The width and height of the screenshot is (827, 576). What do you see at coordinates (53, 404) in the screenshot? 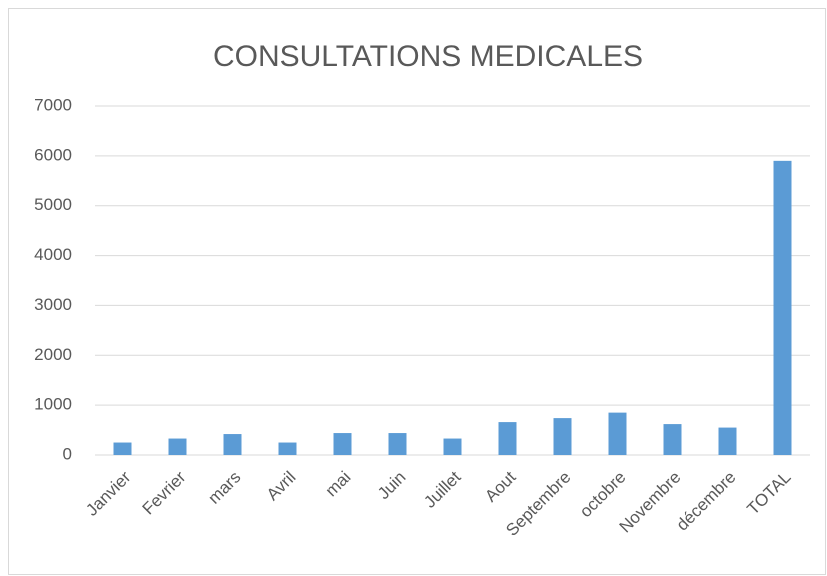
I see `y-tick-label: 1000` at bounding box center [53, 404].